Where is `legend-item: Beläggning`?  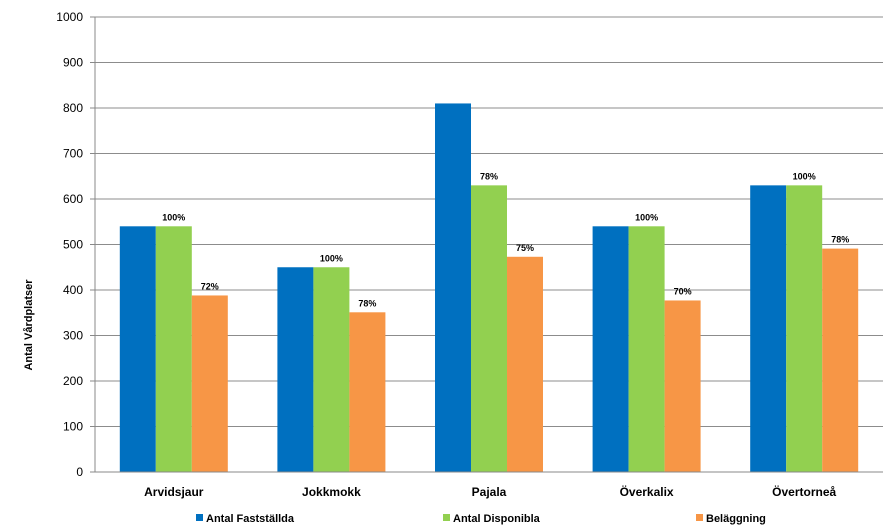
legend-item: Beläggning is located at coordinates (731, 519).